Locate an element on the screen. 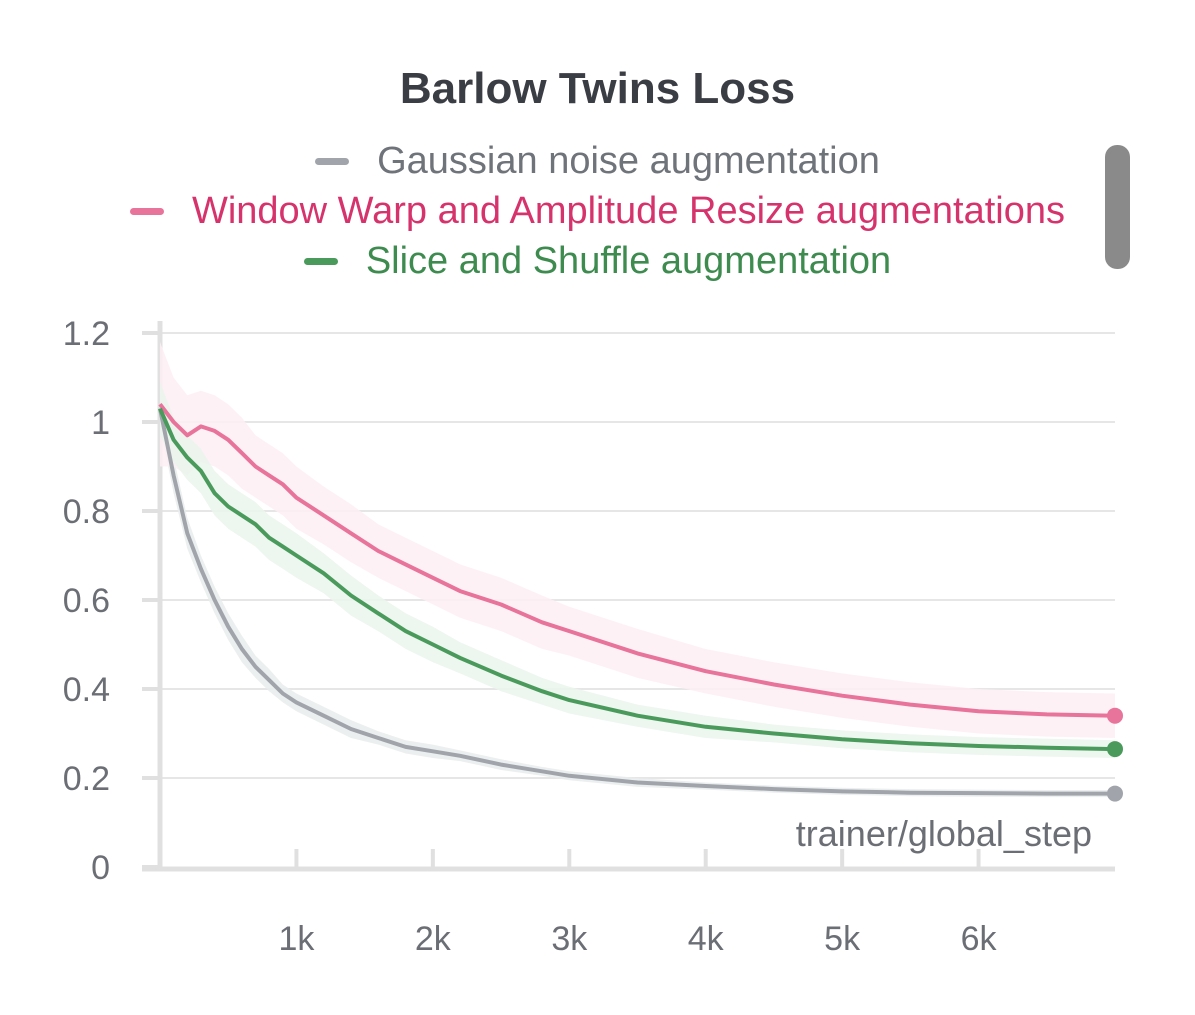 The height and width of the screenshot is (1015, 1195). legend-label-gaussian: Gaussian noise augmentation is located at coordinates (628, 160).